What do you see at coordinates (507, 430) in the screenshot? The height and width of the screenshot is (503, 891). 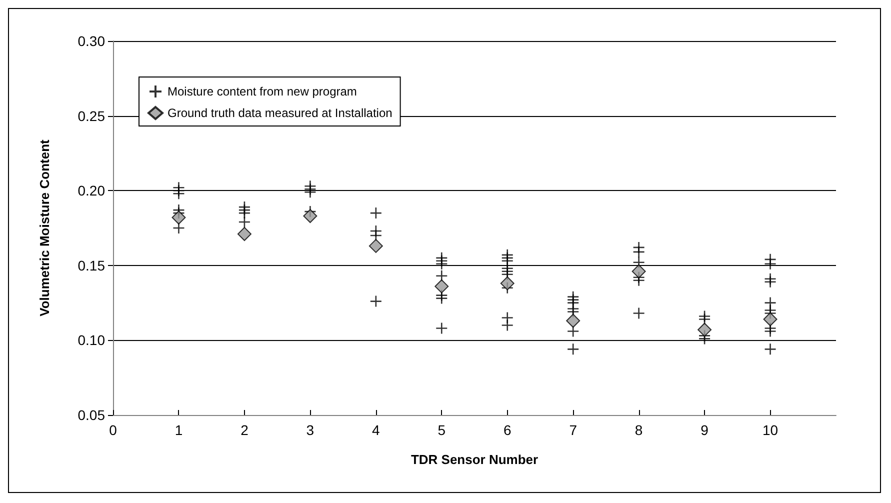 I see `x-tick-label: 6` at bounding box center [507, 430].